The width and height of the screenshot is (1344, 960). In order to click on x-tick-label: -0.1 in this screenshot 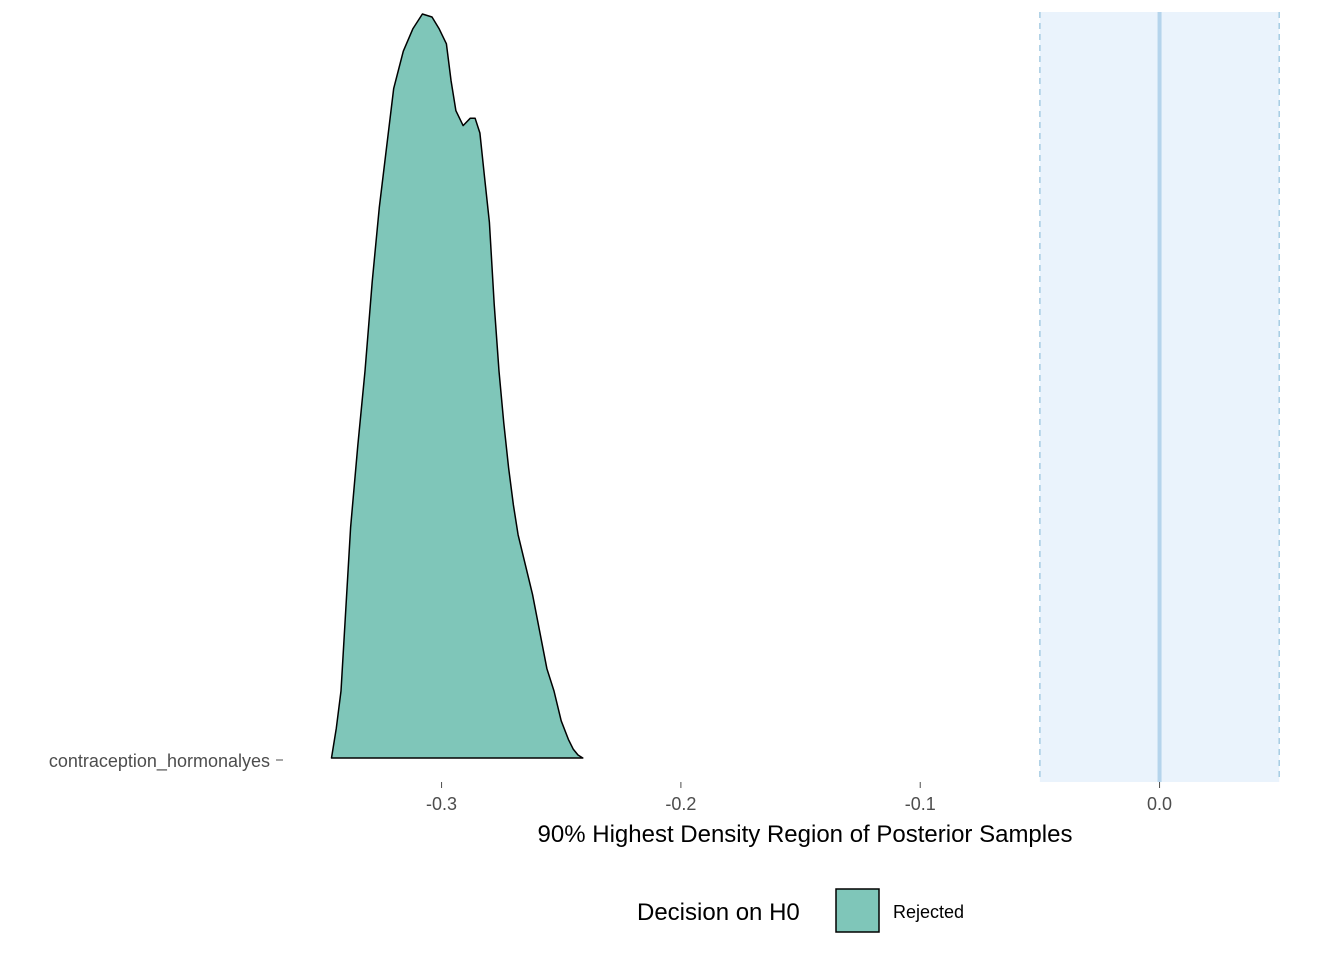, I will do `click(920, 804)`.